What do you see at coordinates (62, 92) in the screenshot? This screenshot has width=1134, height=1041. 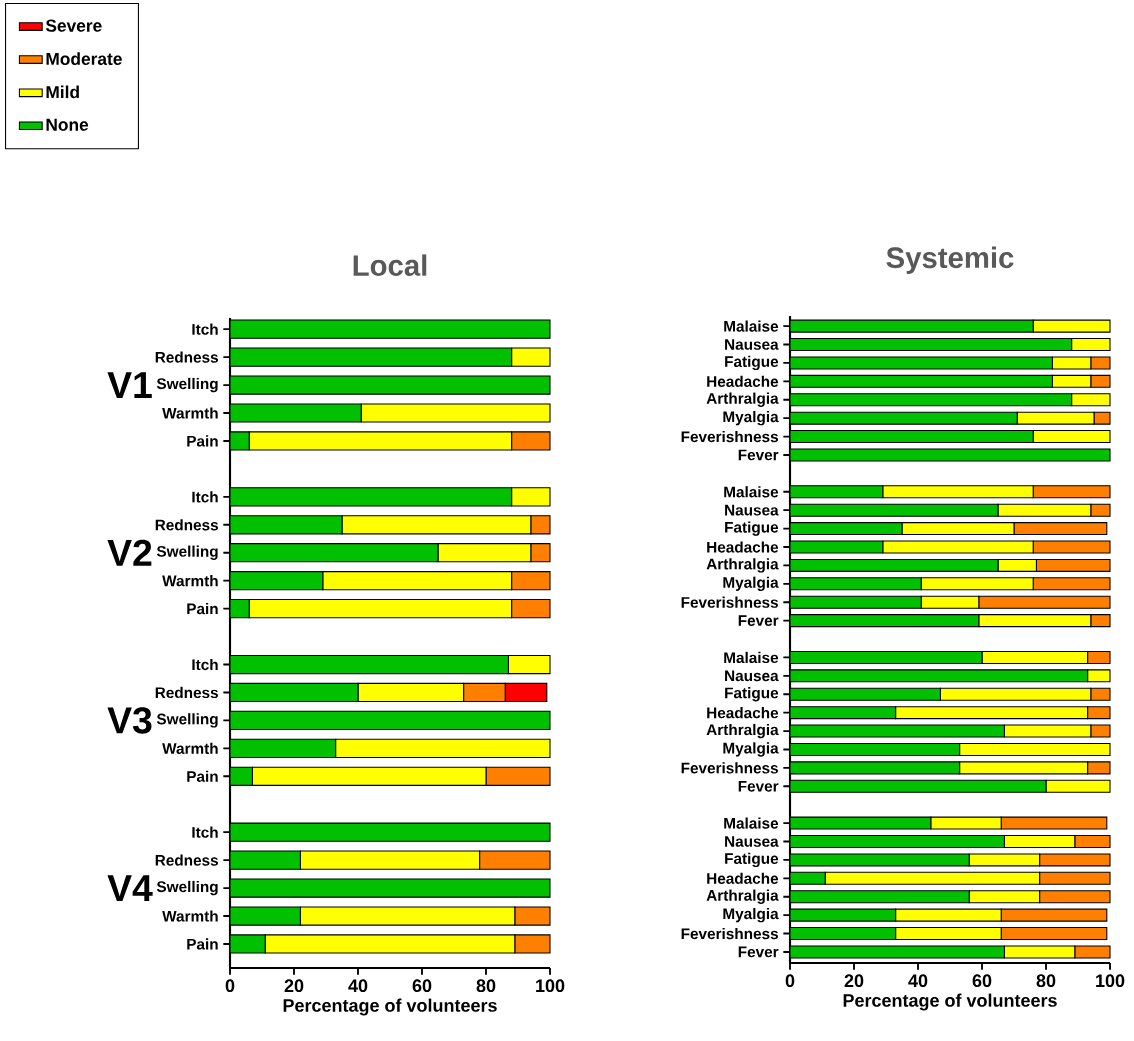 I see `legend-label: Mild` at bounding box center [62, 92].